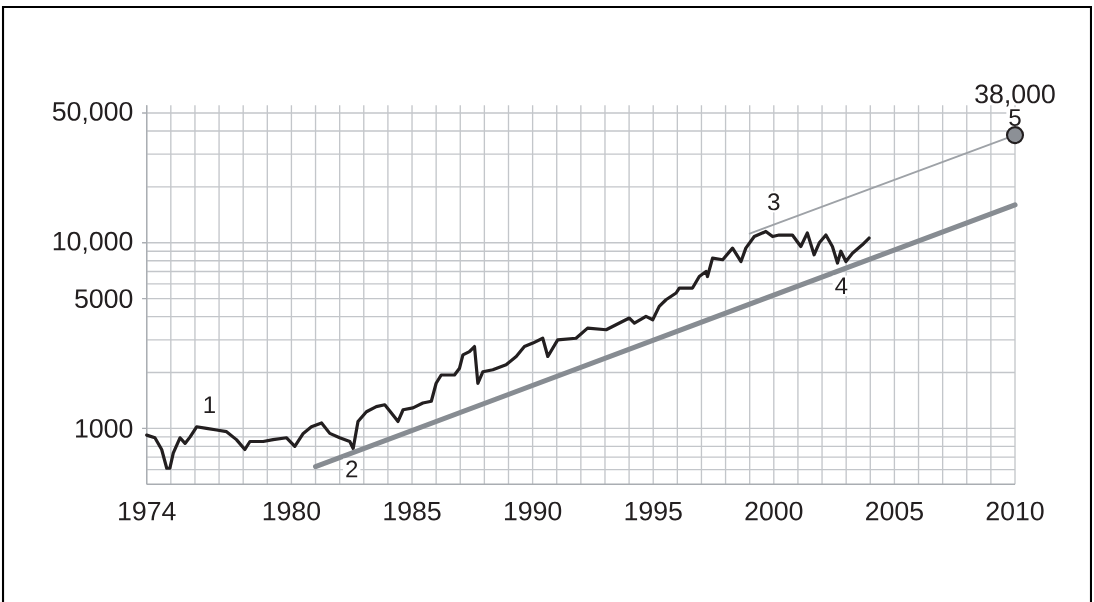 This screenshot has height=602, width=1094. I want to click on x-tick-label: 1995, so click(653, 511).